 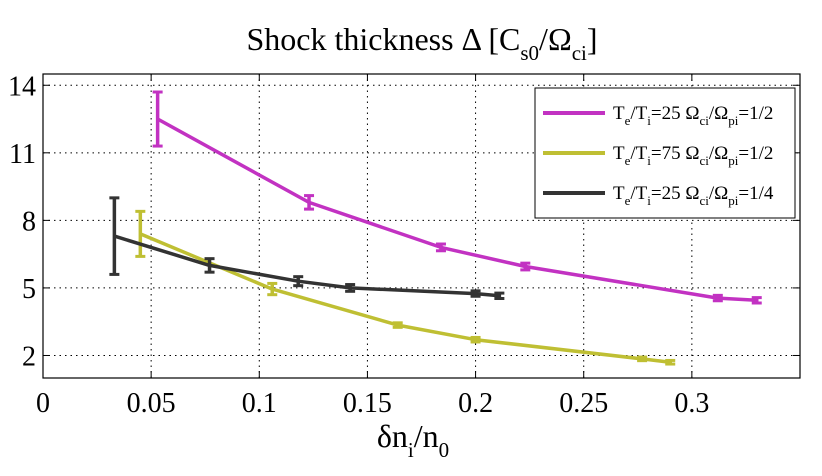 I want to click on x-tick-label: 0.2, so click(x=475, y=403).